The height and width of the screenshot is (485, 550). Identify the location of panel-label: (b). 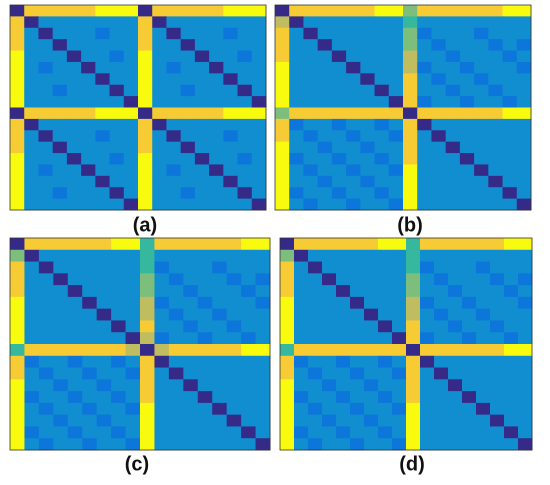
(410, 225).